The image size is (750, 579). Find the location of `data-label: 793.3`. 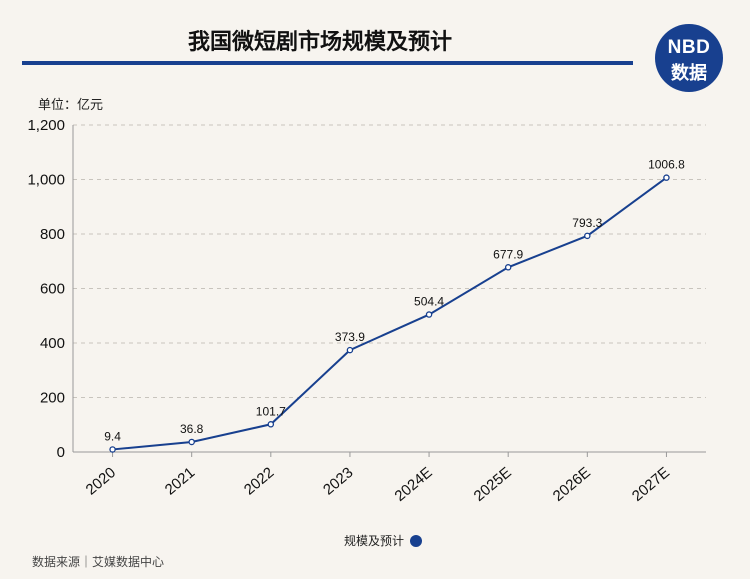

data-label: 793.3 is located at coordinates (587, 223).